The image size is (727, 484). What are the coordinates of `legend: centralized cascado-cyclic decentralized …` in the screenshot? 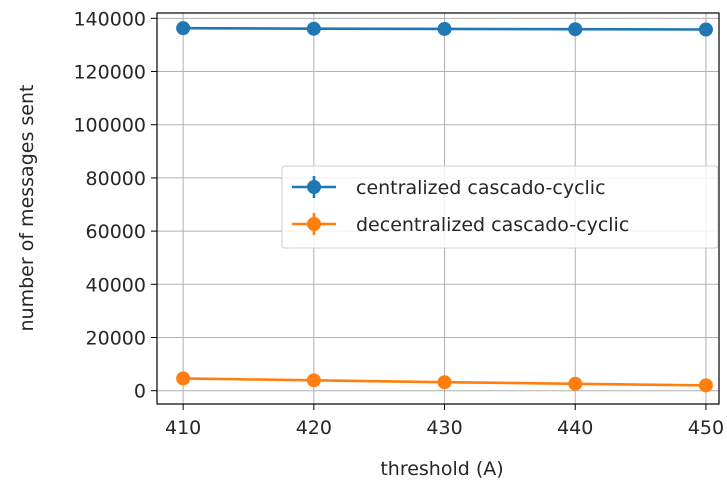 It's located at (500, 207).